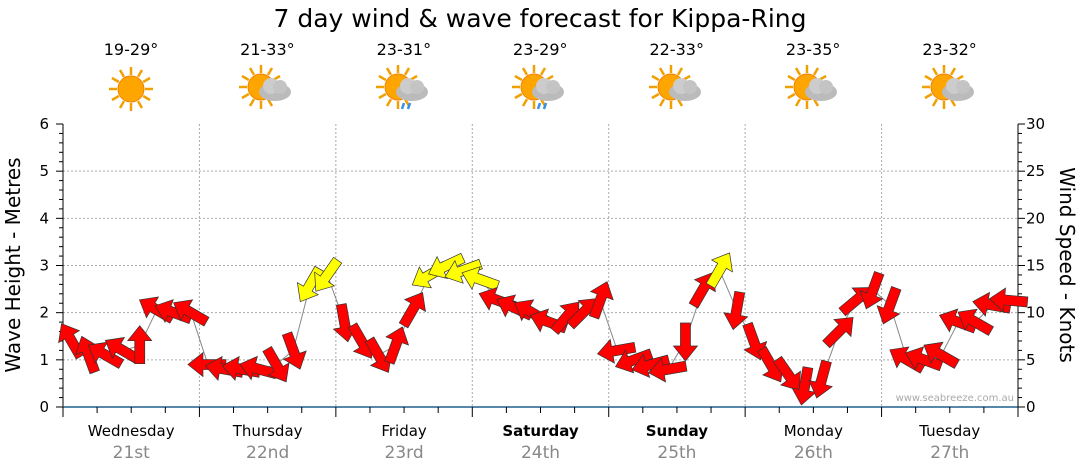 This screenshot has width=1080, height=475. What do you see at coordinates (131, 49) in the screenshot?
I see `temperature-range: 19-29°` at bounding box center [131, 49].